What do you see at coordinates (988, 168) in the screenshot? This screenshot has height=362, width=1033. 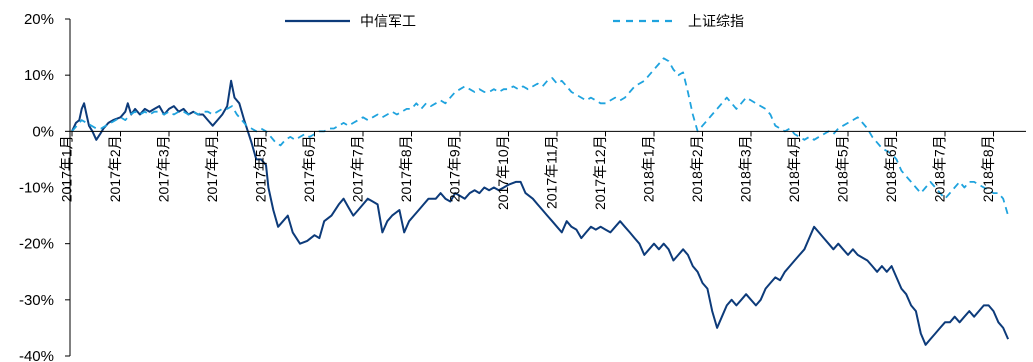 I see `x-tick-label: 2018年8月` at bounding box center [988, 168].